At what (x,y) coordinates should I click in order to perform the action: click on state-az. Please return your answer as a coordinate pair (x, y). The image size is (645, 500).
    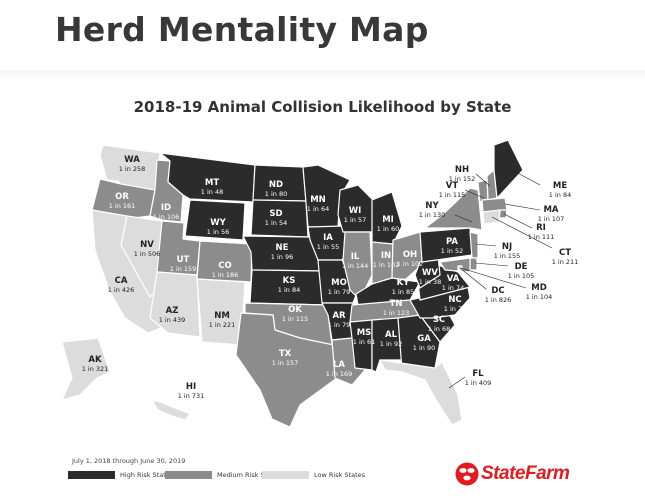
    Looking at the image, I should click on (175, 304).